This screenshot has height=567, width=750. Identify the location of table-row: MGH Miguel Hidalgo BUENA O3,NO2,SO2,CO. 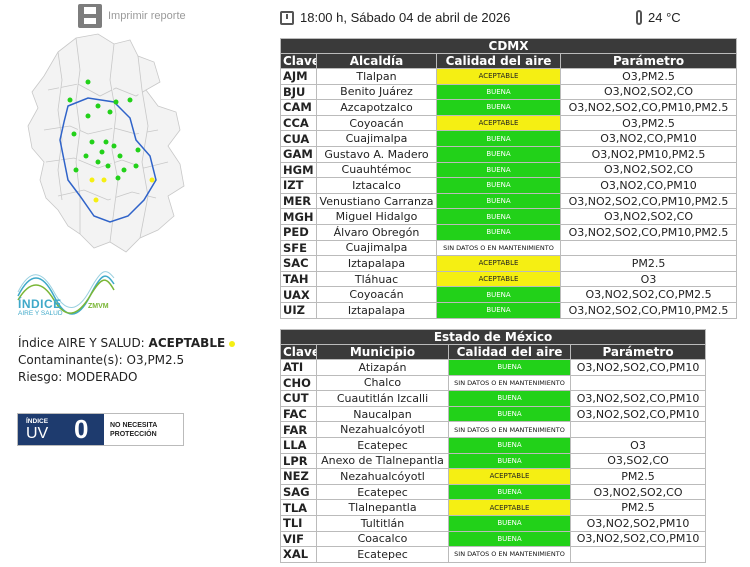
(509, 216).